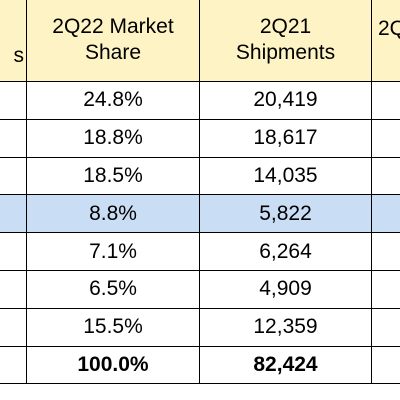 The height and width of the screenshot is (400, 400). I want to click on cell: 82,424, so click(286, 365).